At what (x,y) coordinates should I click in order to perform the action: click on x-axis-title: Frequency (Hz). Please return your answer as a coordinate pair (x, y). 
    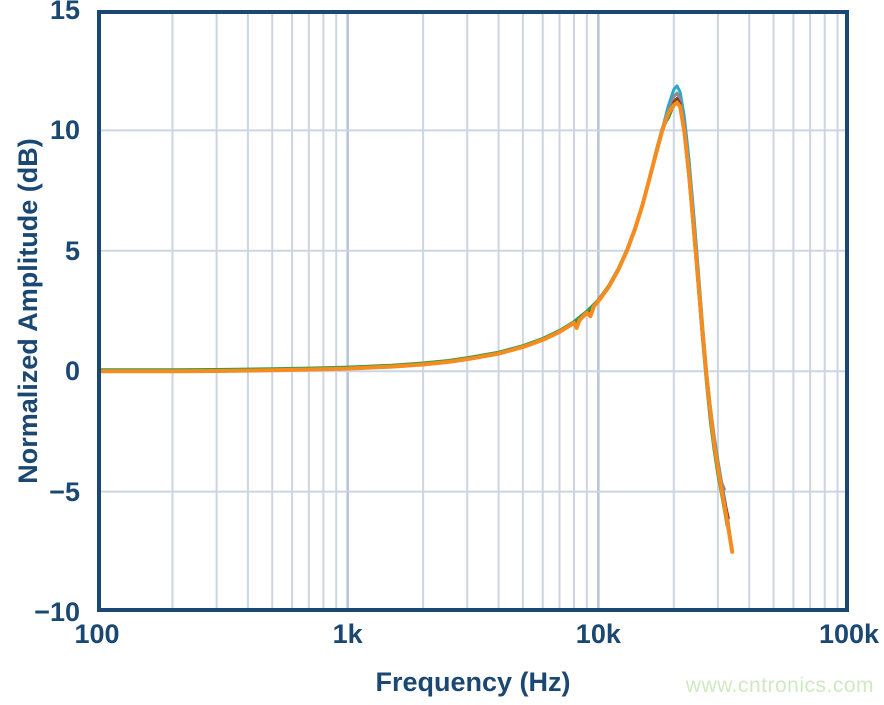
    Looking at the image, I should click on (473, 682).